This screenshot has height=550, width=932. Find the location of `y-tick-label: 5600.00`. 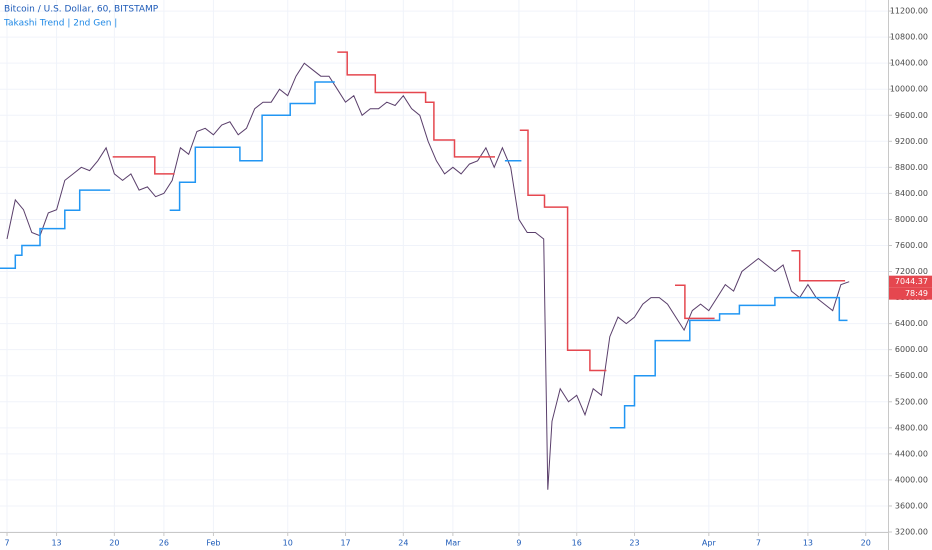

y-tick-label: 5600.00 is located at coordinates (911, 375).